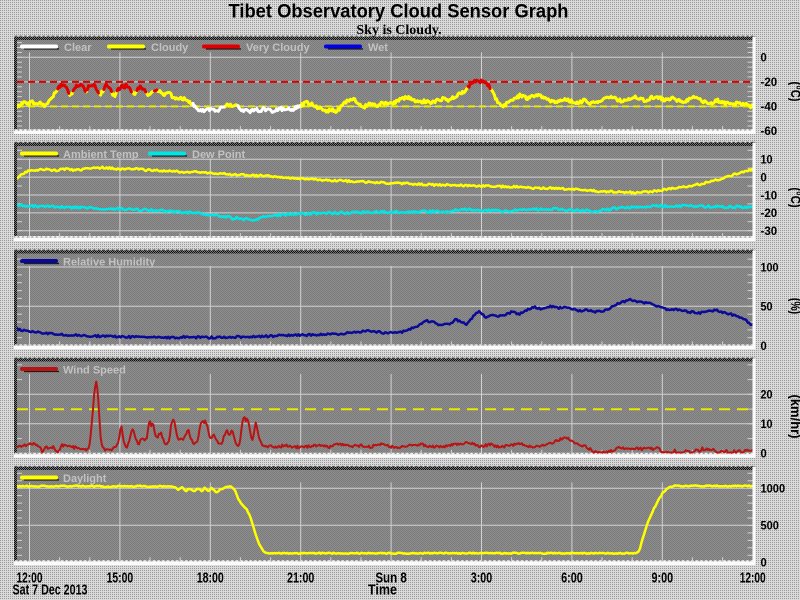  What do you see at coordinates (769, 231) in the screenshot?
I see `svg-text: -30` at bounding box center [769, 231].